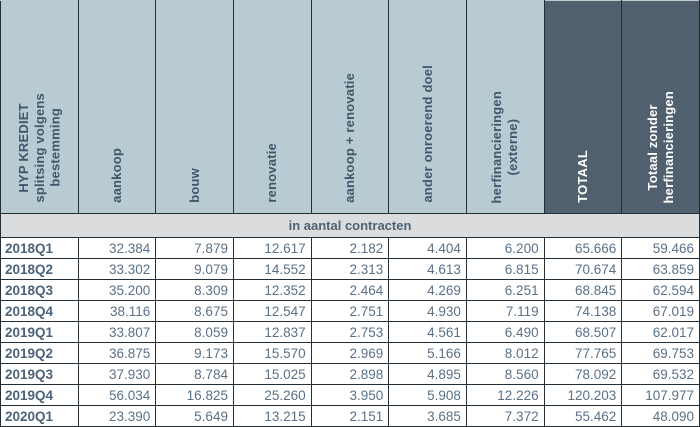 Image resolution: width=700 pixels, height=427 pixels. I want to click on table-cell: 65.666, so click(583, 248).